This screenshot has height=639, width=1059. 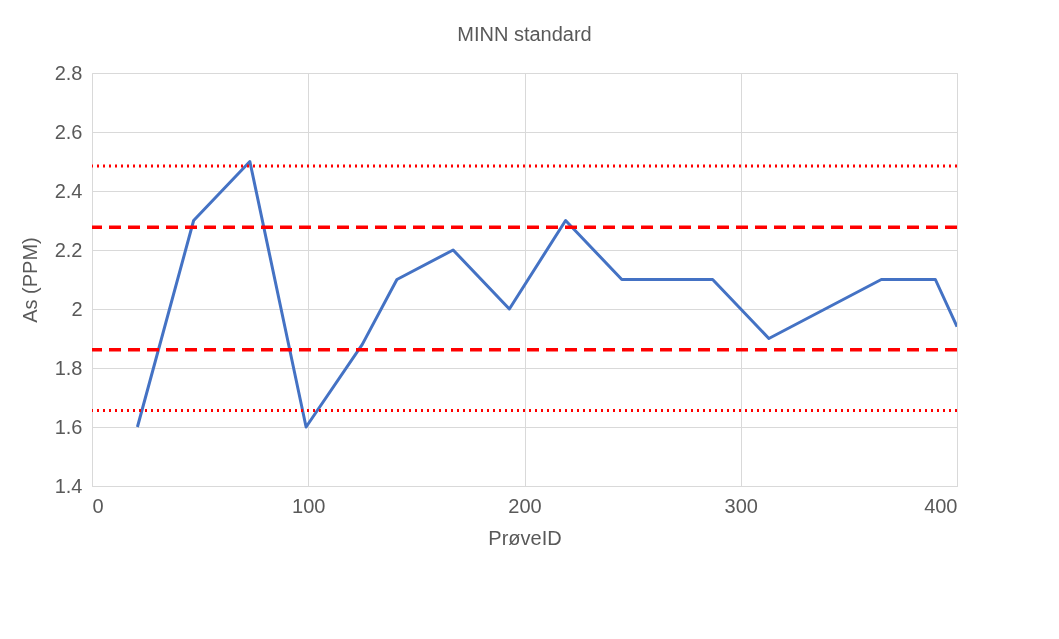 What do you see at coordinates (68, 249) in the screenshot?
I see `y-tick-label: 2.2` at bounding box center [68, 249].